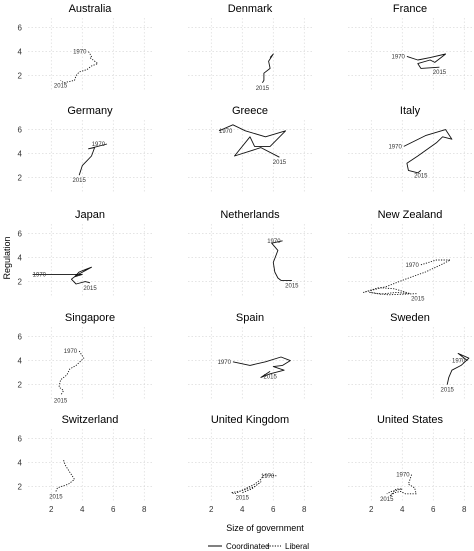 Image resolution: width=474 pixels, height=551 pixels. What do you see at coordinates (252, 141) in the screenshot?
I see `series-line-greece` at bounding box center [252, 141].